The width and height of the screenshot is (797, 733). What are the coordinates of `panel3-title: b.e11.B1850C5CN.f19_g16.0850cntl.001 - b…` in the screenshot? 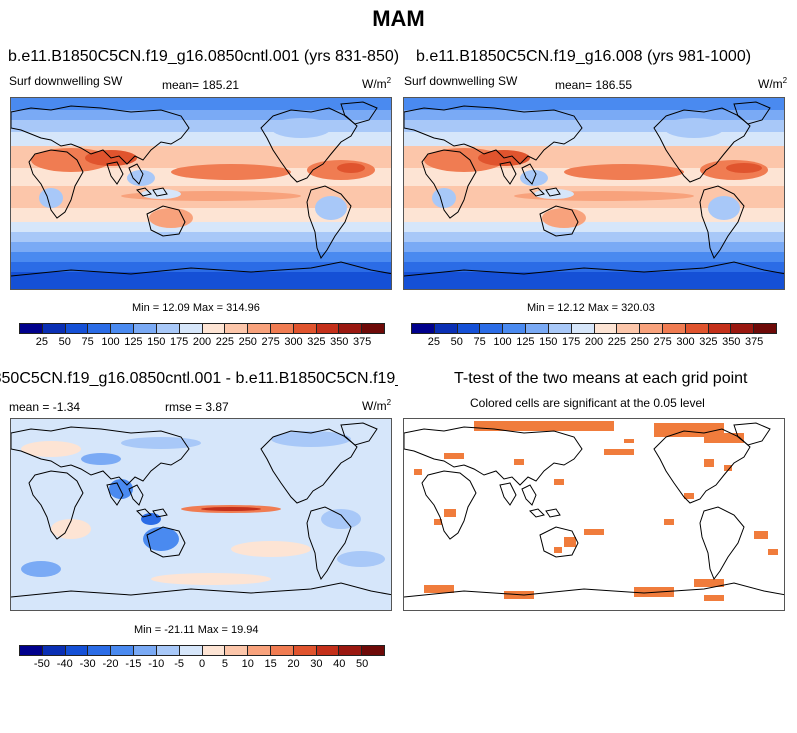 It's located at (199, 378).